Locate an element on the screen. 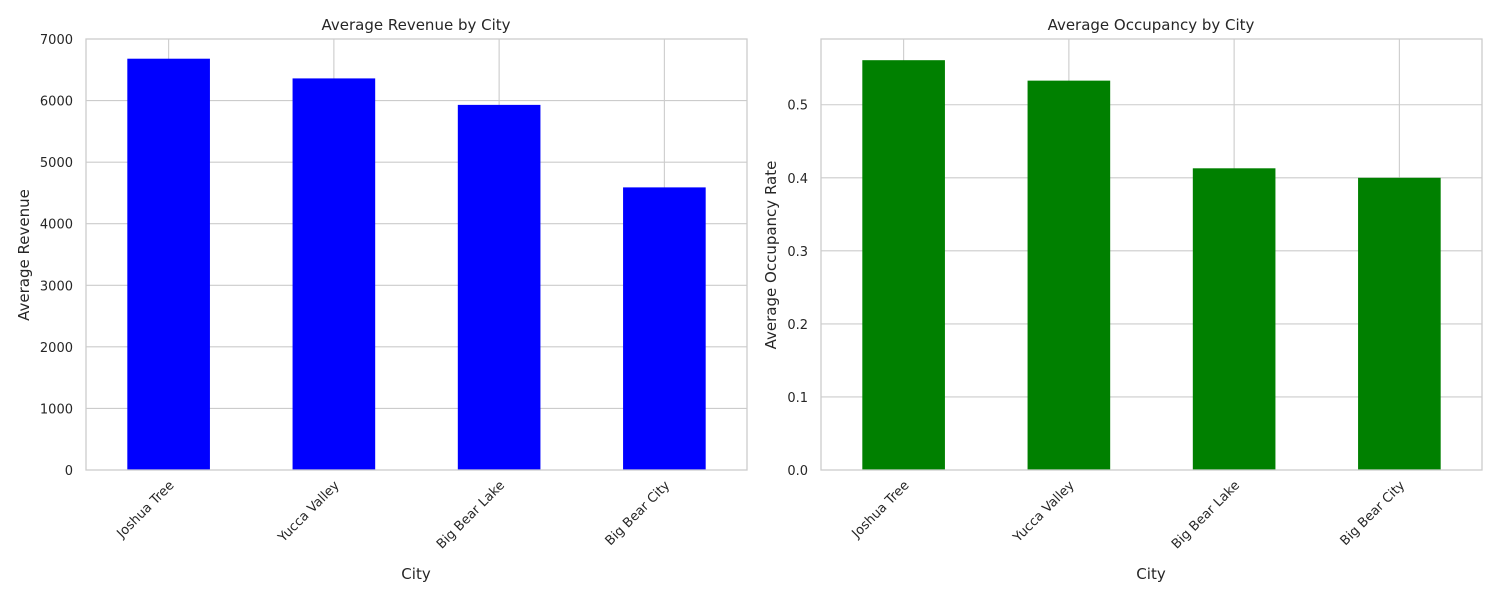 This screenshot has height=600, width=1500. revenue-ytick-label: 6000 is located at coordinates (56, 102).